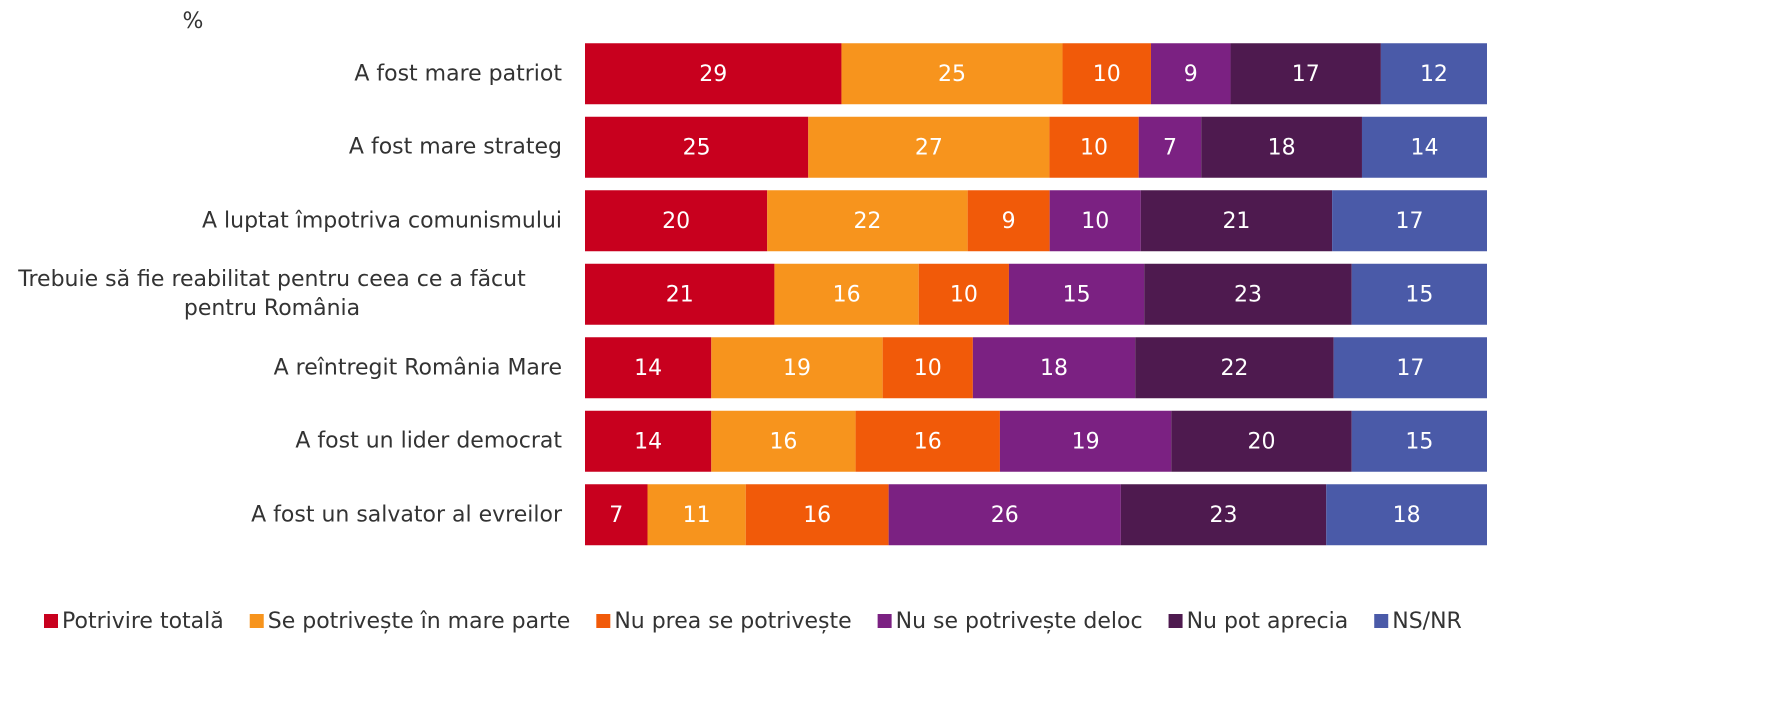 This screenshot has height=713, width=1765. I want to click on legend-label: Nu se potrivește deloc, so click(1019, 621).